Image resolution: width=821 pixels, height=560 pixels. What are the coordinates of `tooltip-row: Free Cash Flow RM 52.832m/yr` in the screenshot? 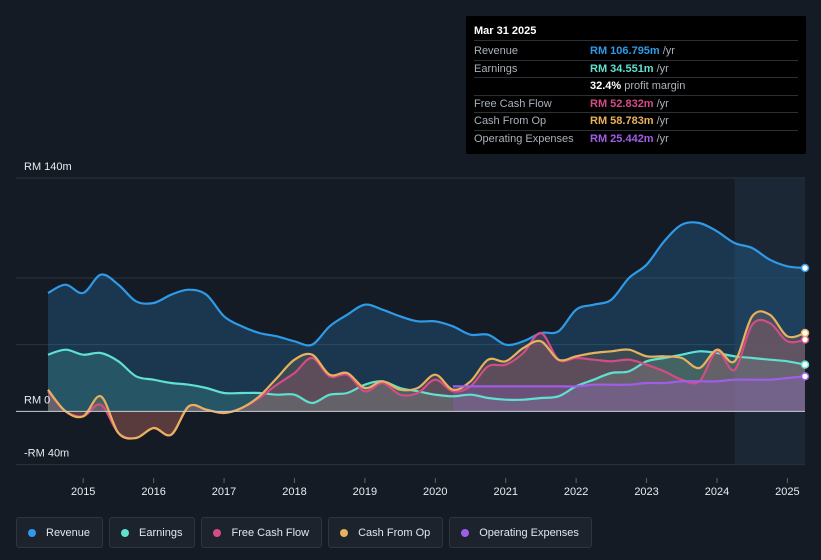 It's located at (636, 104).